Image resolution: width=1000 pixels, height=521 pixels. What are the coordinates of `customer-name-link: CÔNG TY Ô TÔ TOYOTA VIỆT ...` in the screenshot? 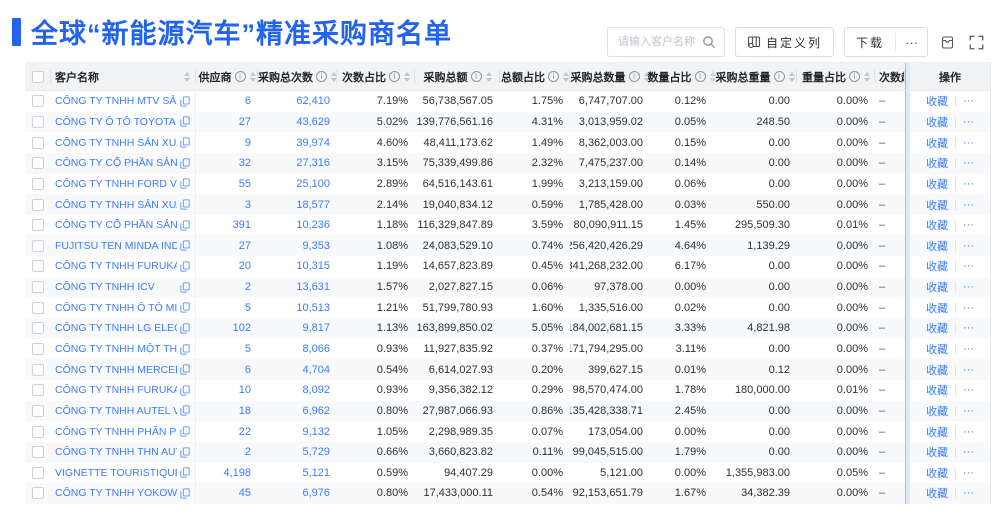 It's located at (116, 121).